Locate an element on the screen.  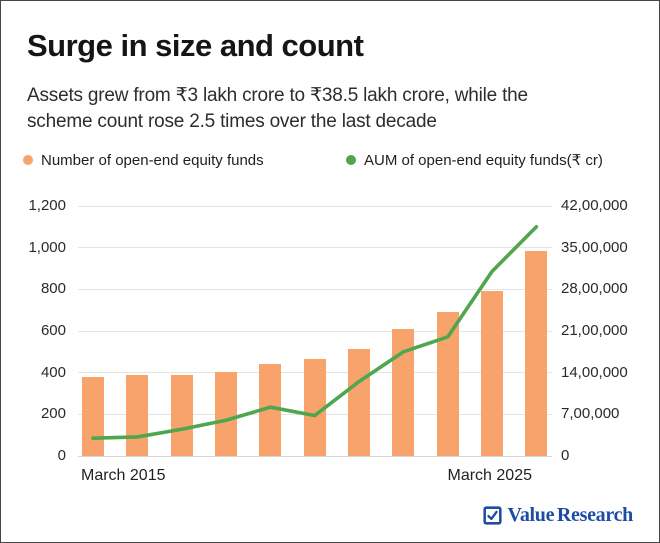
left-axis-tick: 600 is located at coordinates (53, 330).